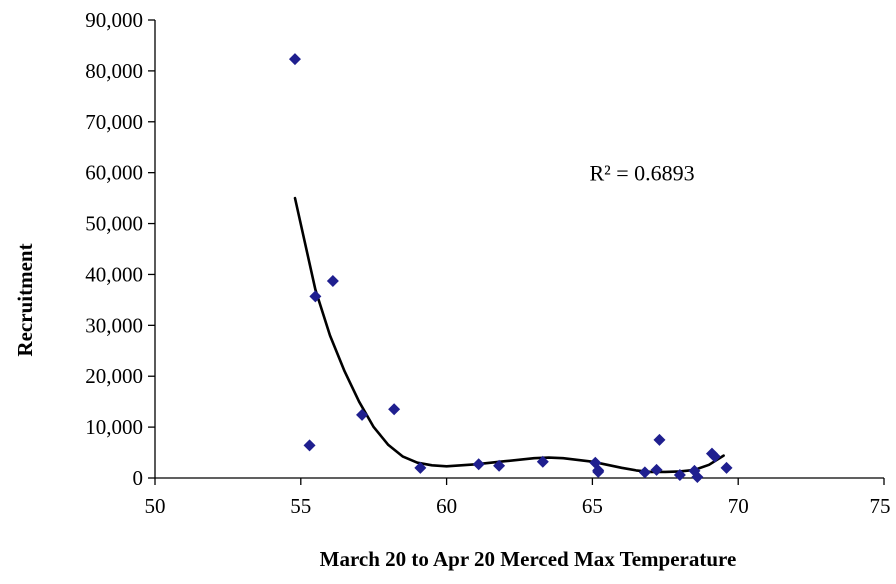  Describe the element at coordinates (25, 299) in the screenshot. I see `y-axis-title: Recruitment` at that location.